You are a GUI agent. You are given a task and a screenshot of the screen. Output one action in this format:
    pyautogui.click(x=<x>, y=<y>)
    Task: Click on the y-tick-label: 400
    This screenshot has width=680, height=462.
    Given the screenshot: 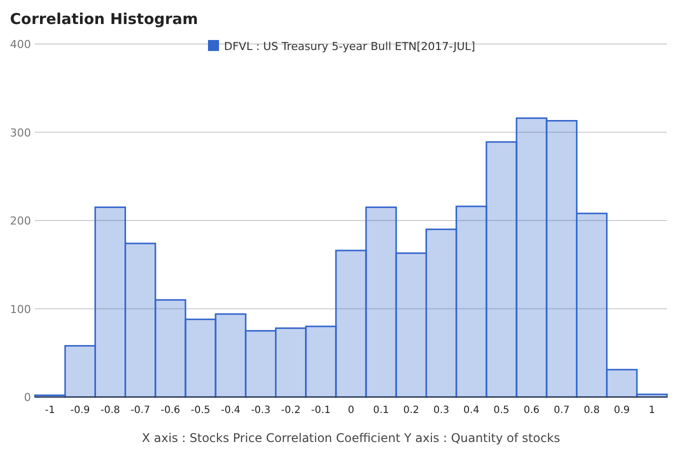 What is the action you would take?
    pyautogui.click(x=20, y=44)
    